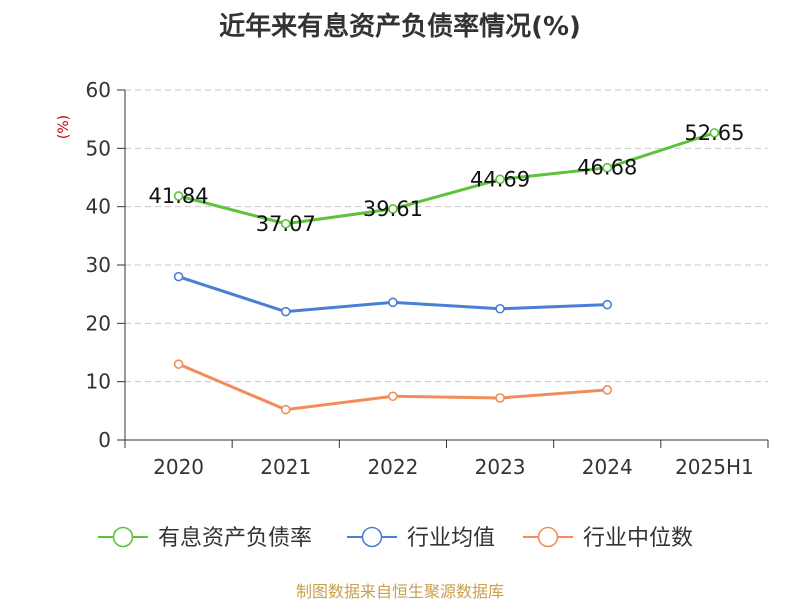 The width and height of the screenshot is (800, 602). I want to click on x-tick-label: 2025H1, so click(714, 467).